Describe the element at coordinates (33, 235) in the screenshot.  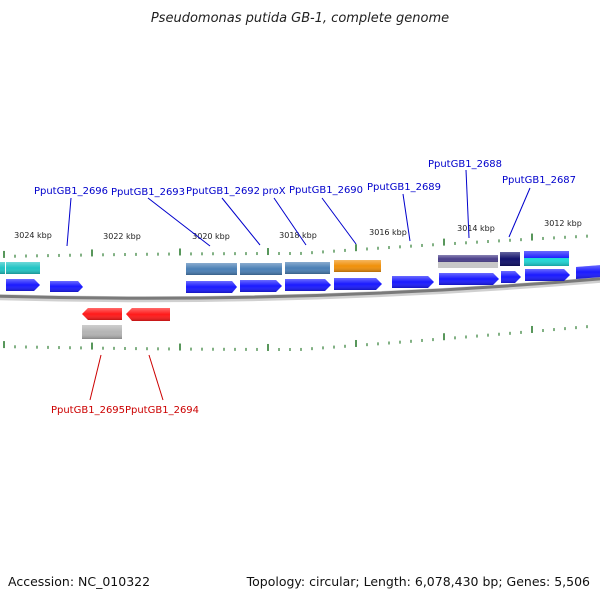
I see `scale-label-3024: 3024 kbp` at that location.